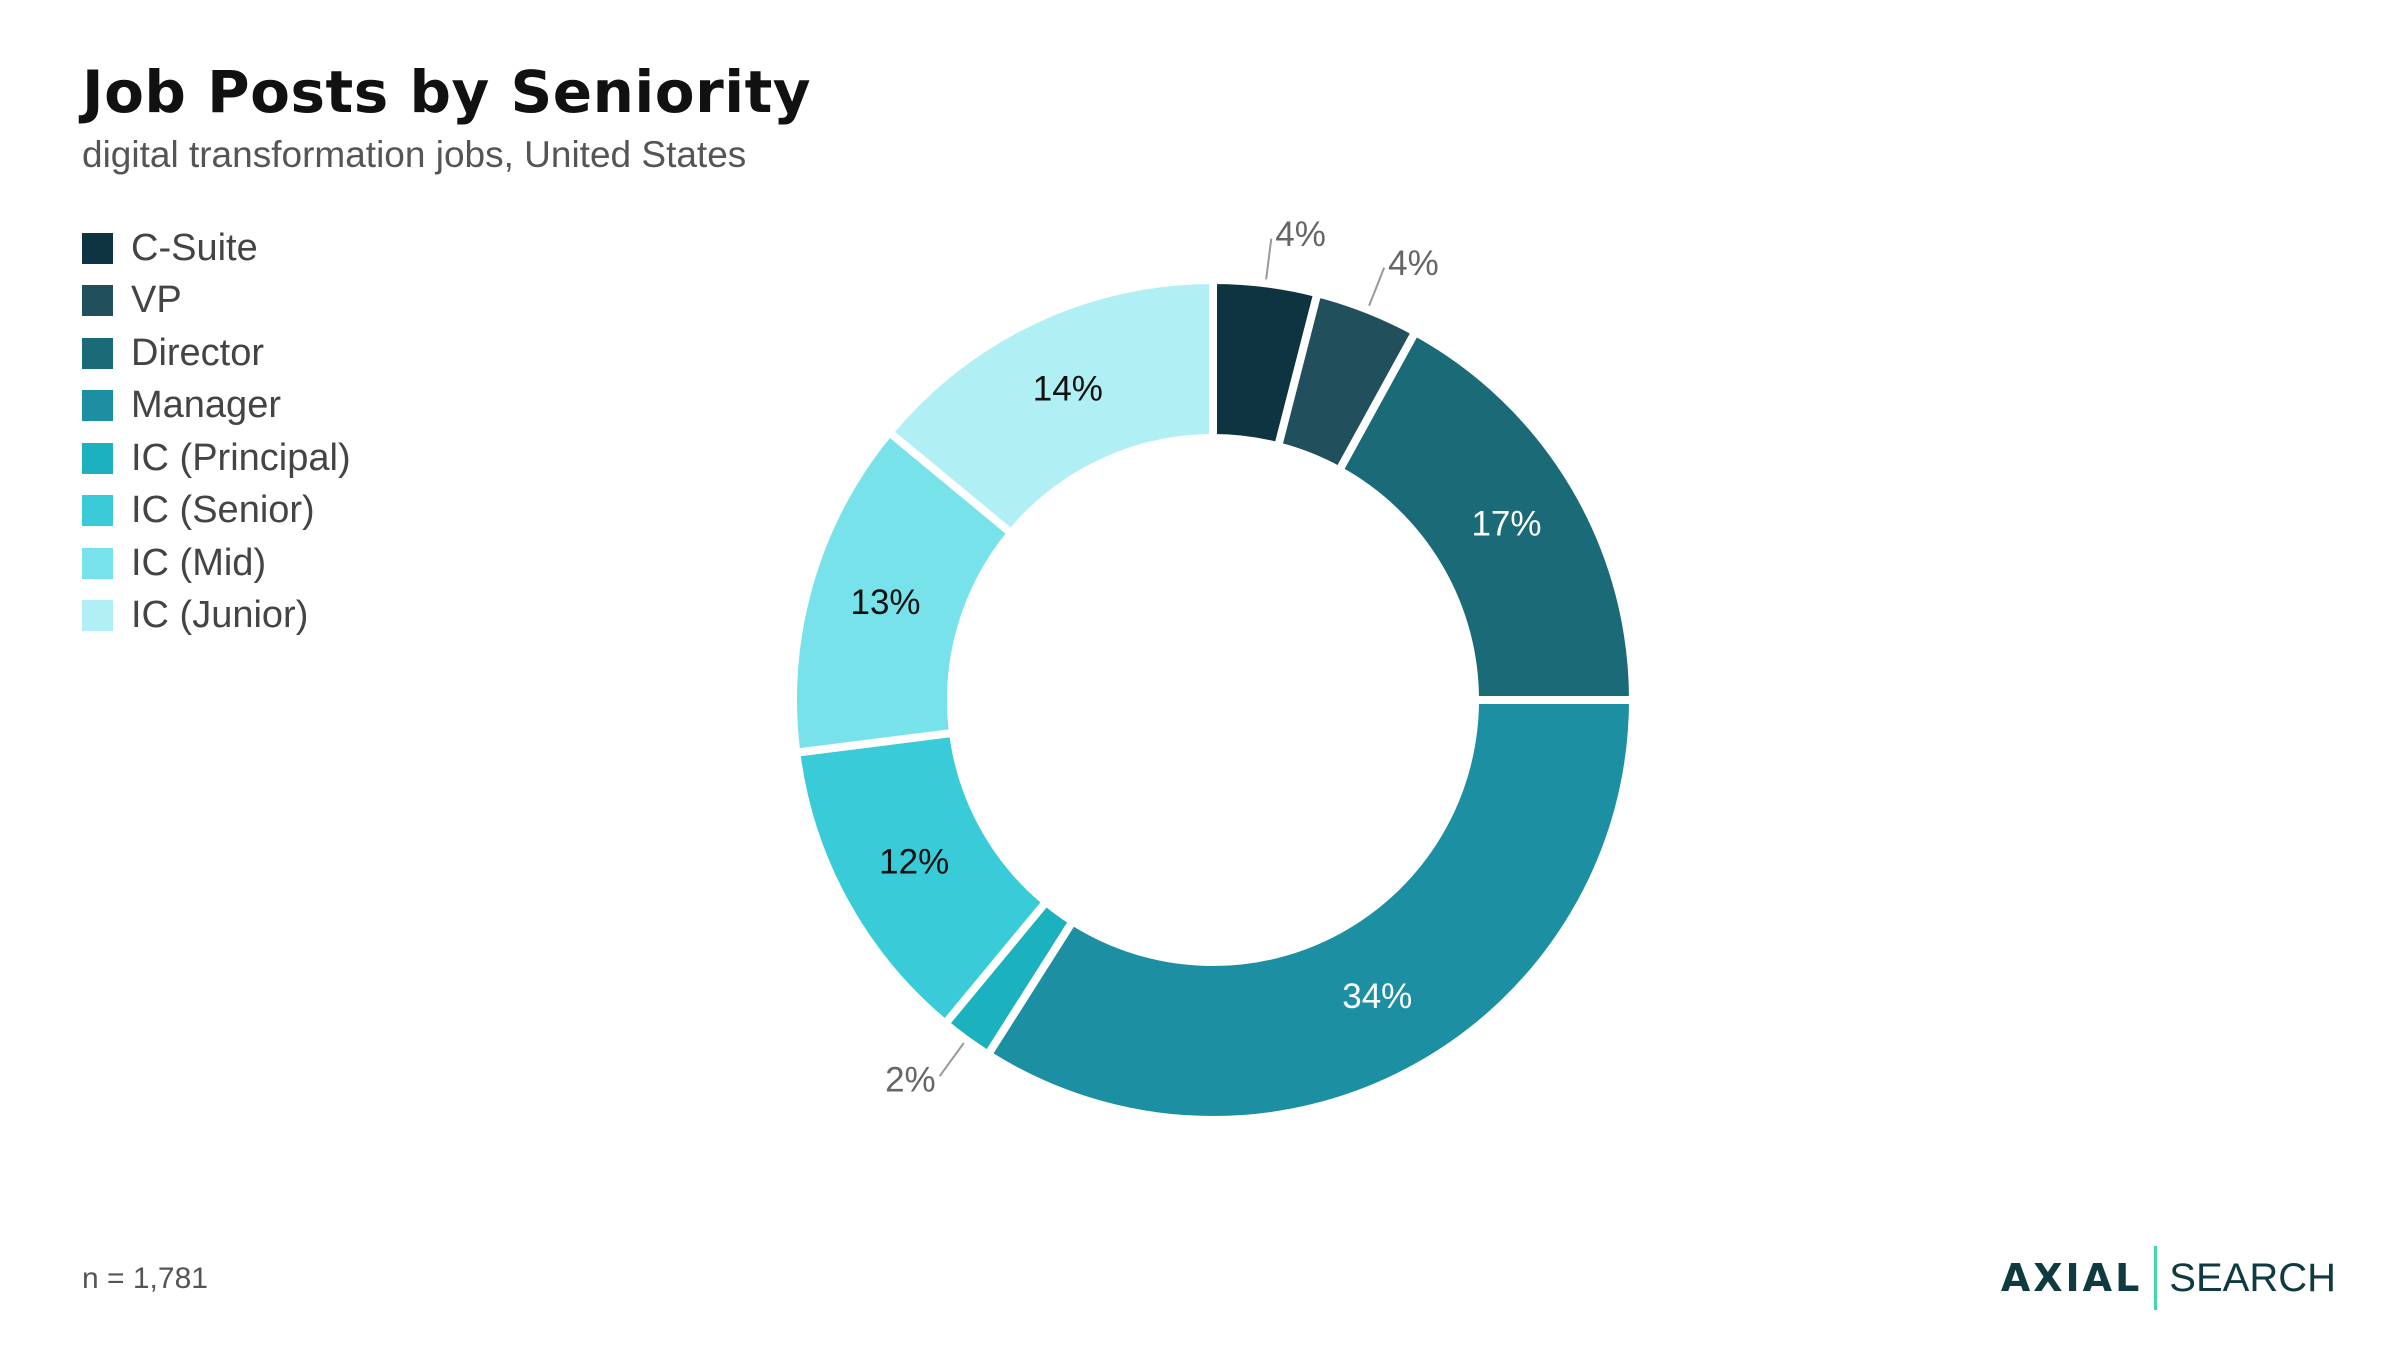 This screenshot has width=2400, height=1350. Describe the element at coordinates (199, 562) in the screenshot. I see `legend-label: IC (Mid)` at that location.